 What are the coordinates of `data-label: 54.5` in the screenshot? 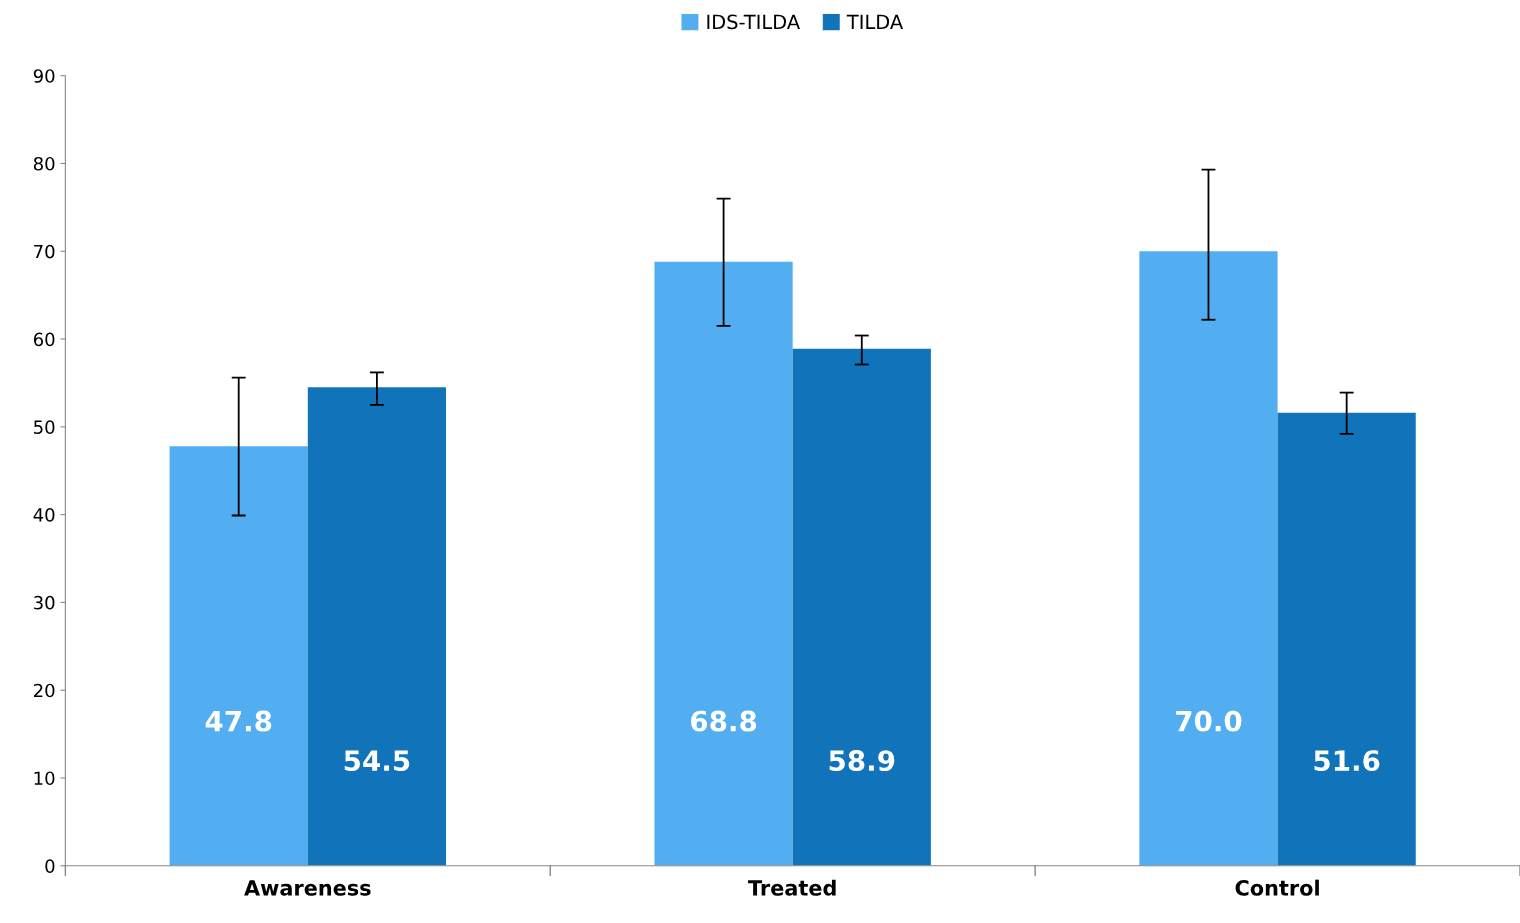 It's located at (377, 761).